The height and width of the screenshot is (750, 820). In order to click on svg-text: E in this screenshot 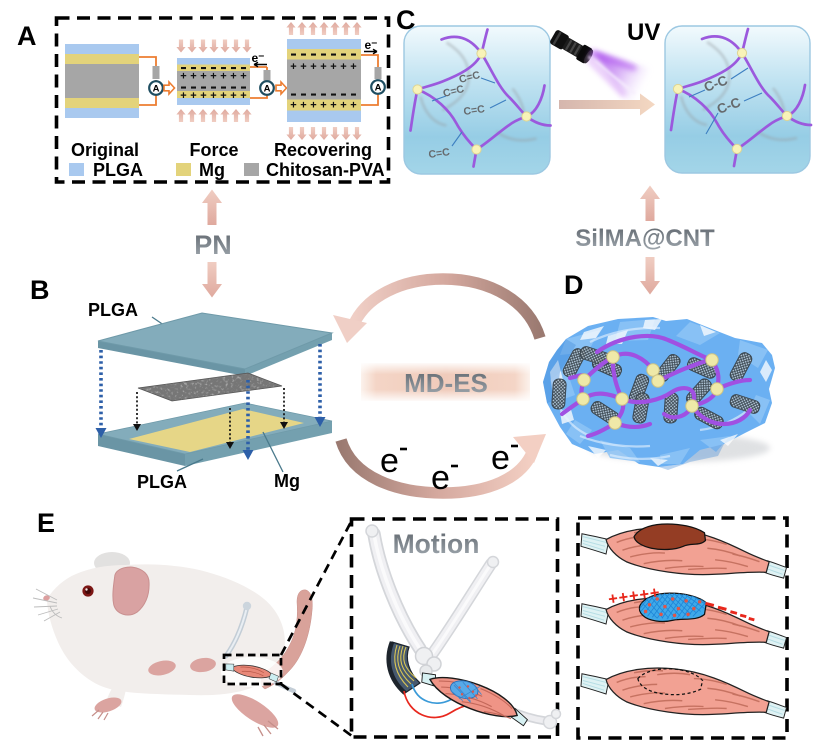, I will do `click(46, 523)`.